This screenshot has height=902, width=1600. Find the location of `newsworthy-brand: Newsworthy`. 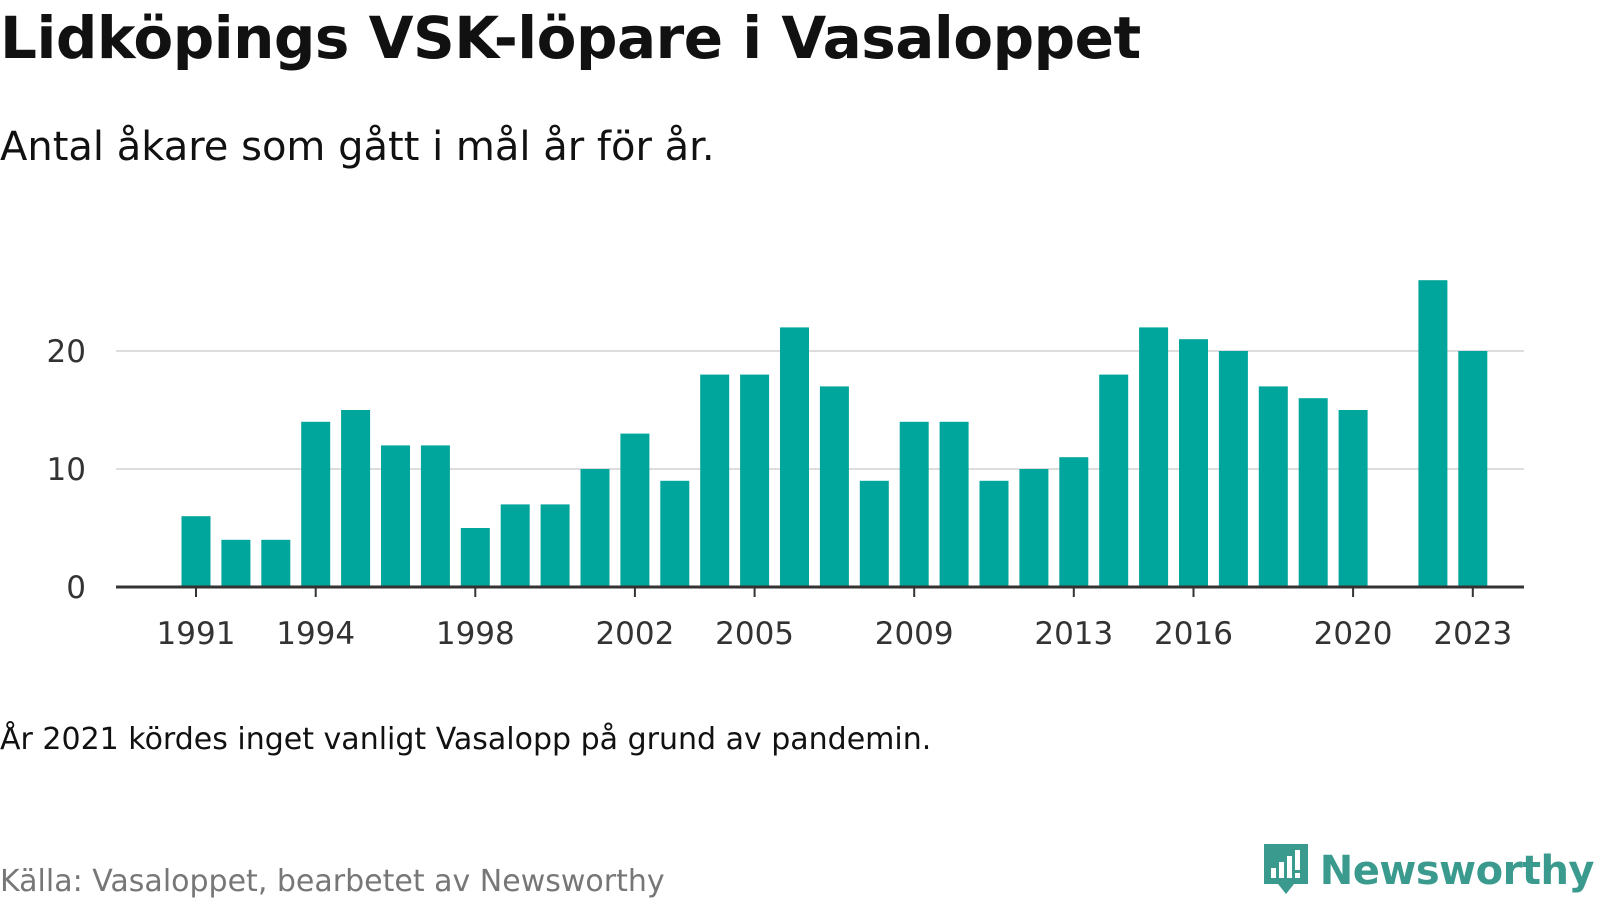

newsworthy-brand: Newsworthy is located at coordinates (1427, 871).